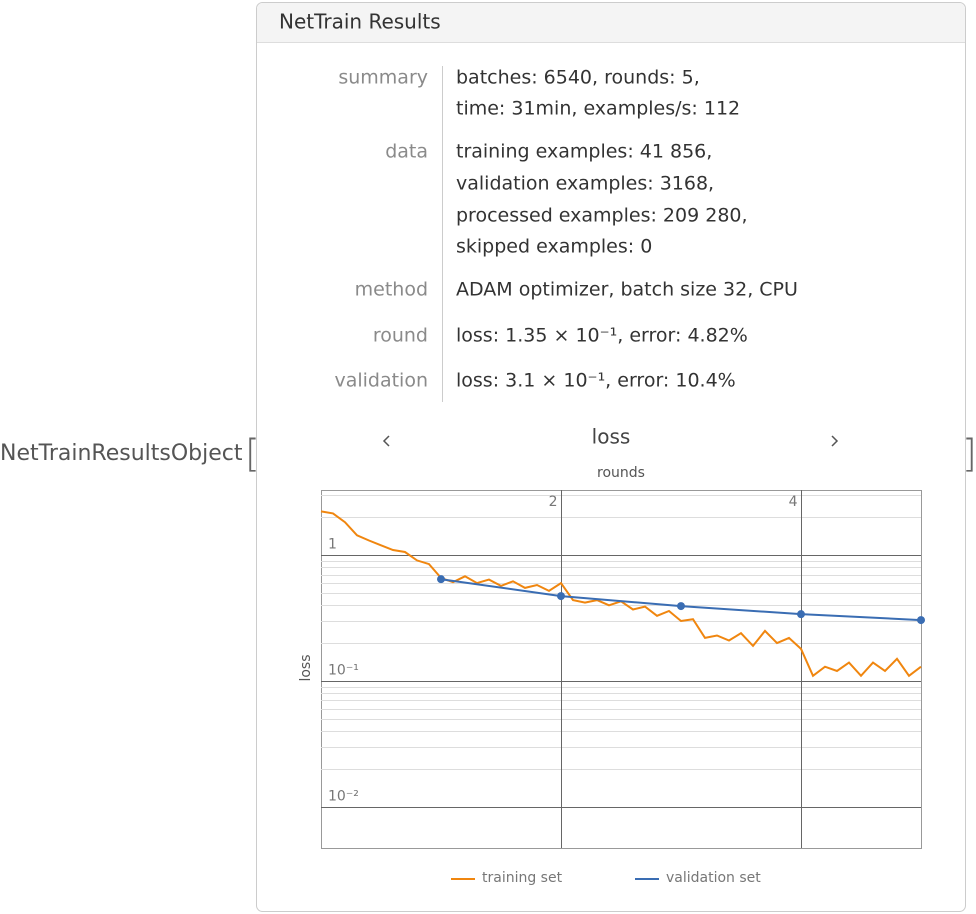 The height and width of the screenshot is (914, 976). What do you see at coordinates (585, 184) in the screenshot?
I see `row-value: validation examples: 3168,` at bounding box center [585, 184].